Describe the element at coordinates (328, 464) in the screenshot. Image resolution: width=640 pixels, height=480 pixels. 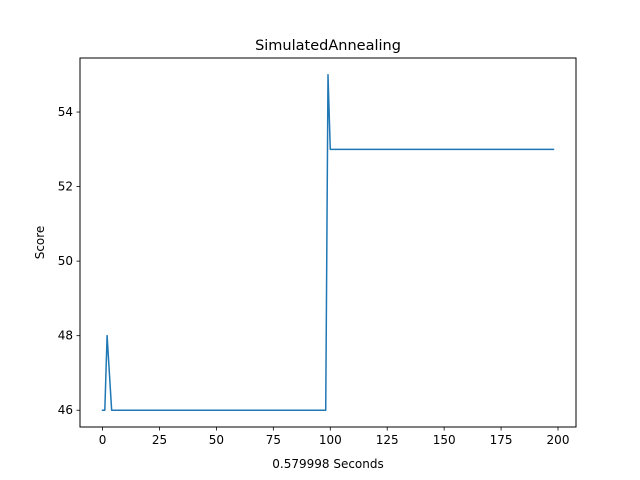
I see `x-axis-label: 0.579998 Seconds` at that location.